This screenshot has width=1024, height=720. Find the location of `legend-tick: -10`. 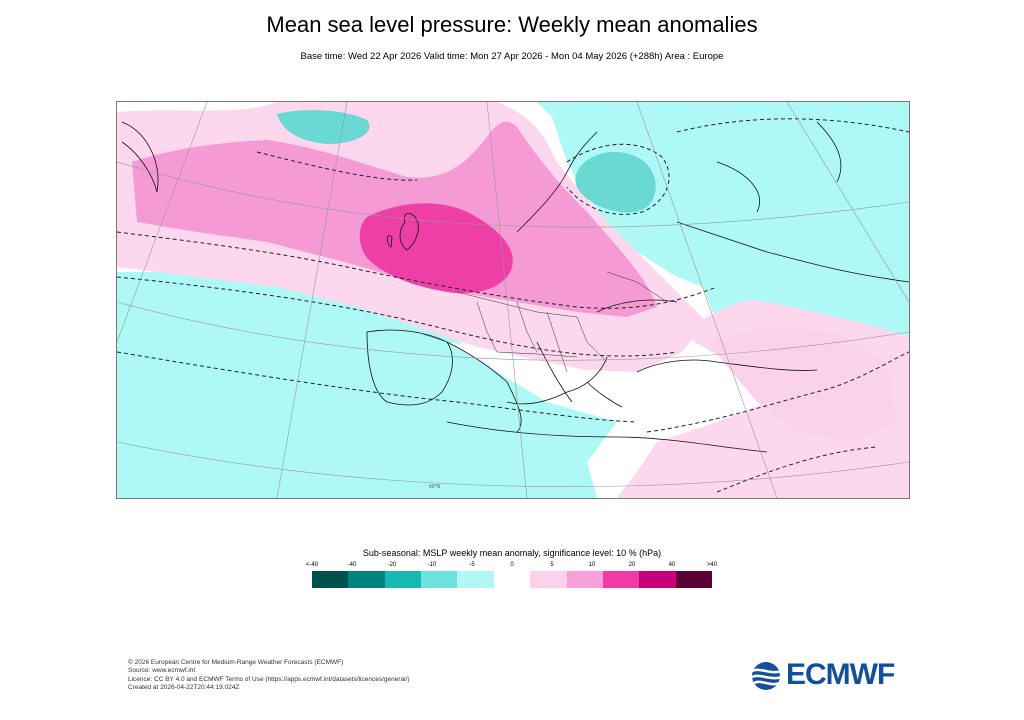

legend-tick: -10 is located at coordinates (432, 565).